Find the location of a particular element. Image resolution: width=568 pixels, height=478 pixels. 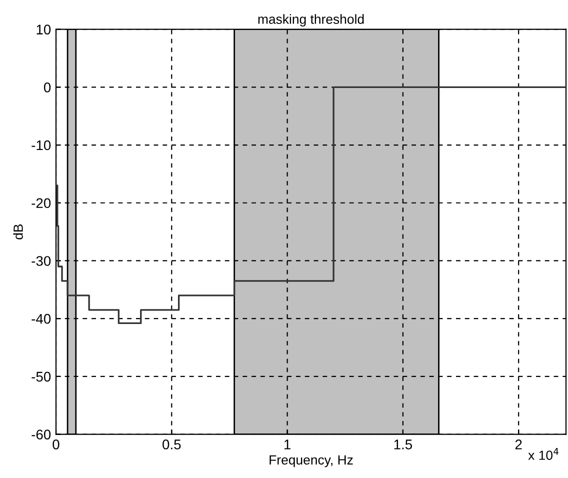

y-axis-title: dB is located at coordinates (18, 232).